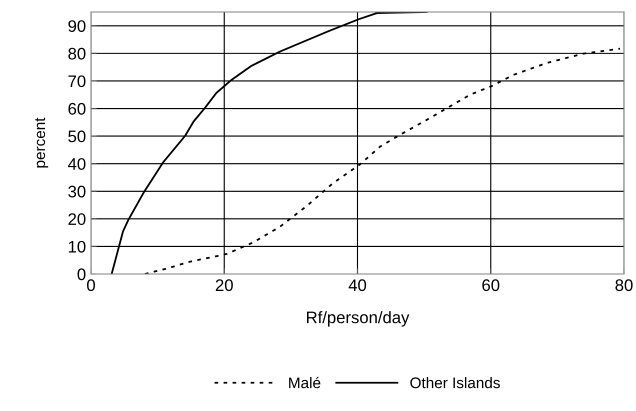  What do you see at coordinates (91, 285) in the screenshot?
I see `x-tick-label: 0` at bounding box center [91, 285].